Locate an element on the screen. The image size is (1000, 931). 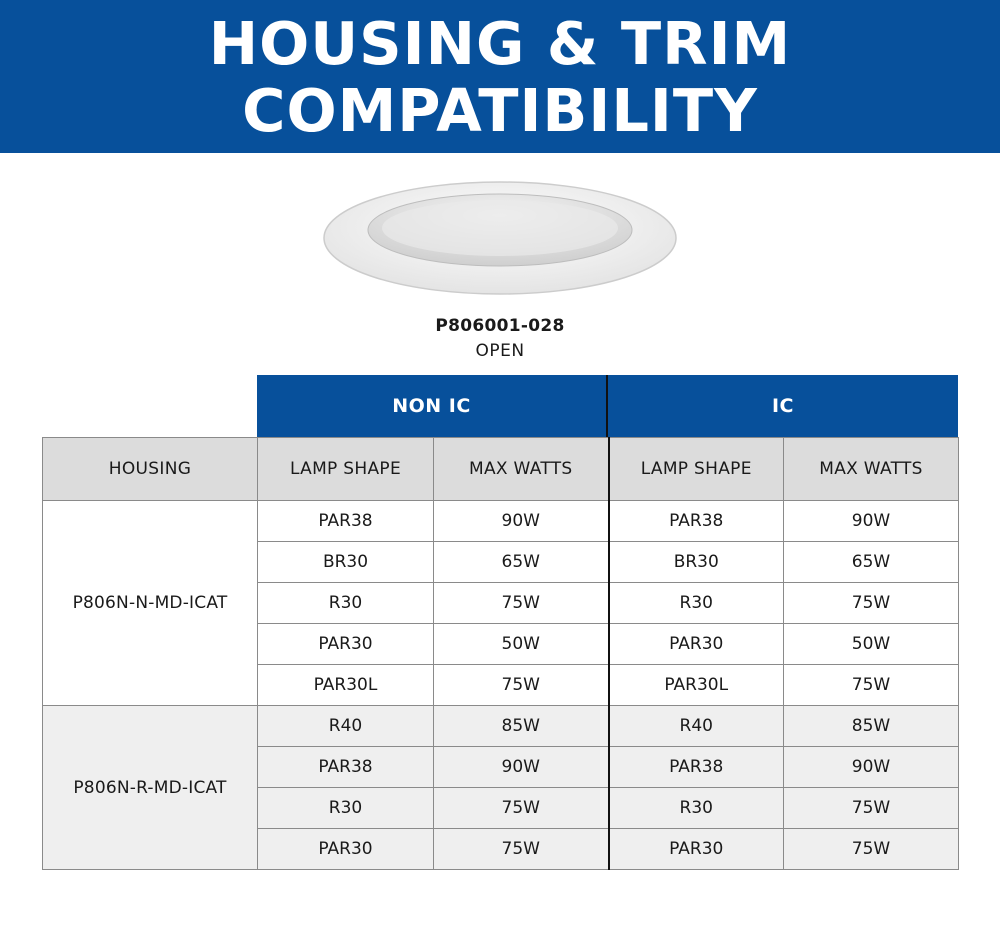
ic-watts-cell: 85W is located at coordinates (871, 726).